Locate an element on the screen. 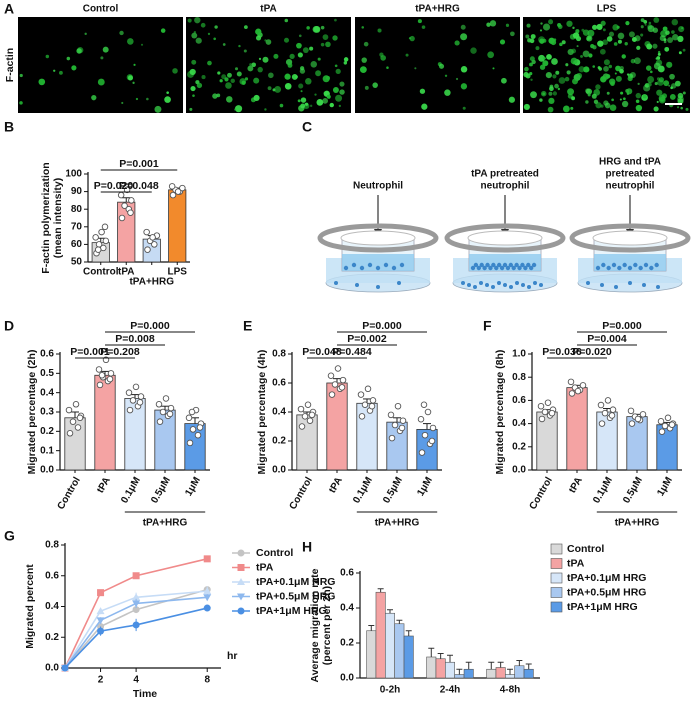 This screenshot has height=701, width=700. x-tick-label: tPA is located at coordinates (126, 272).